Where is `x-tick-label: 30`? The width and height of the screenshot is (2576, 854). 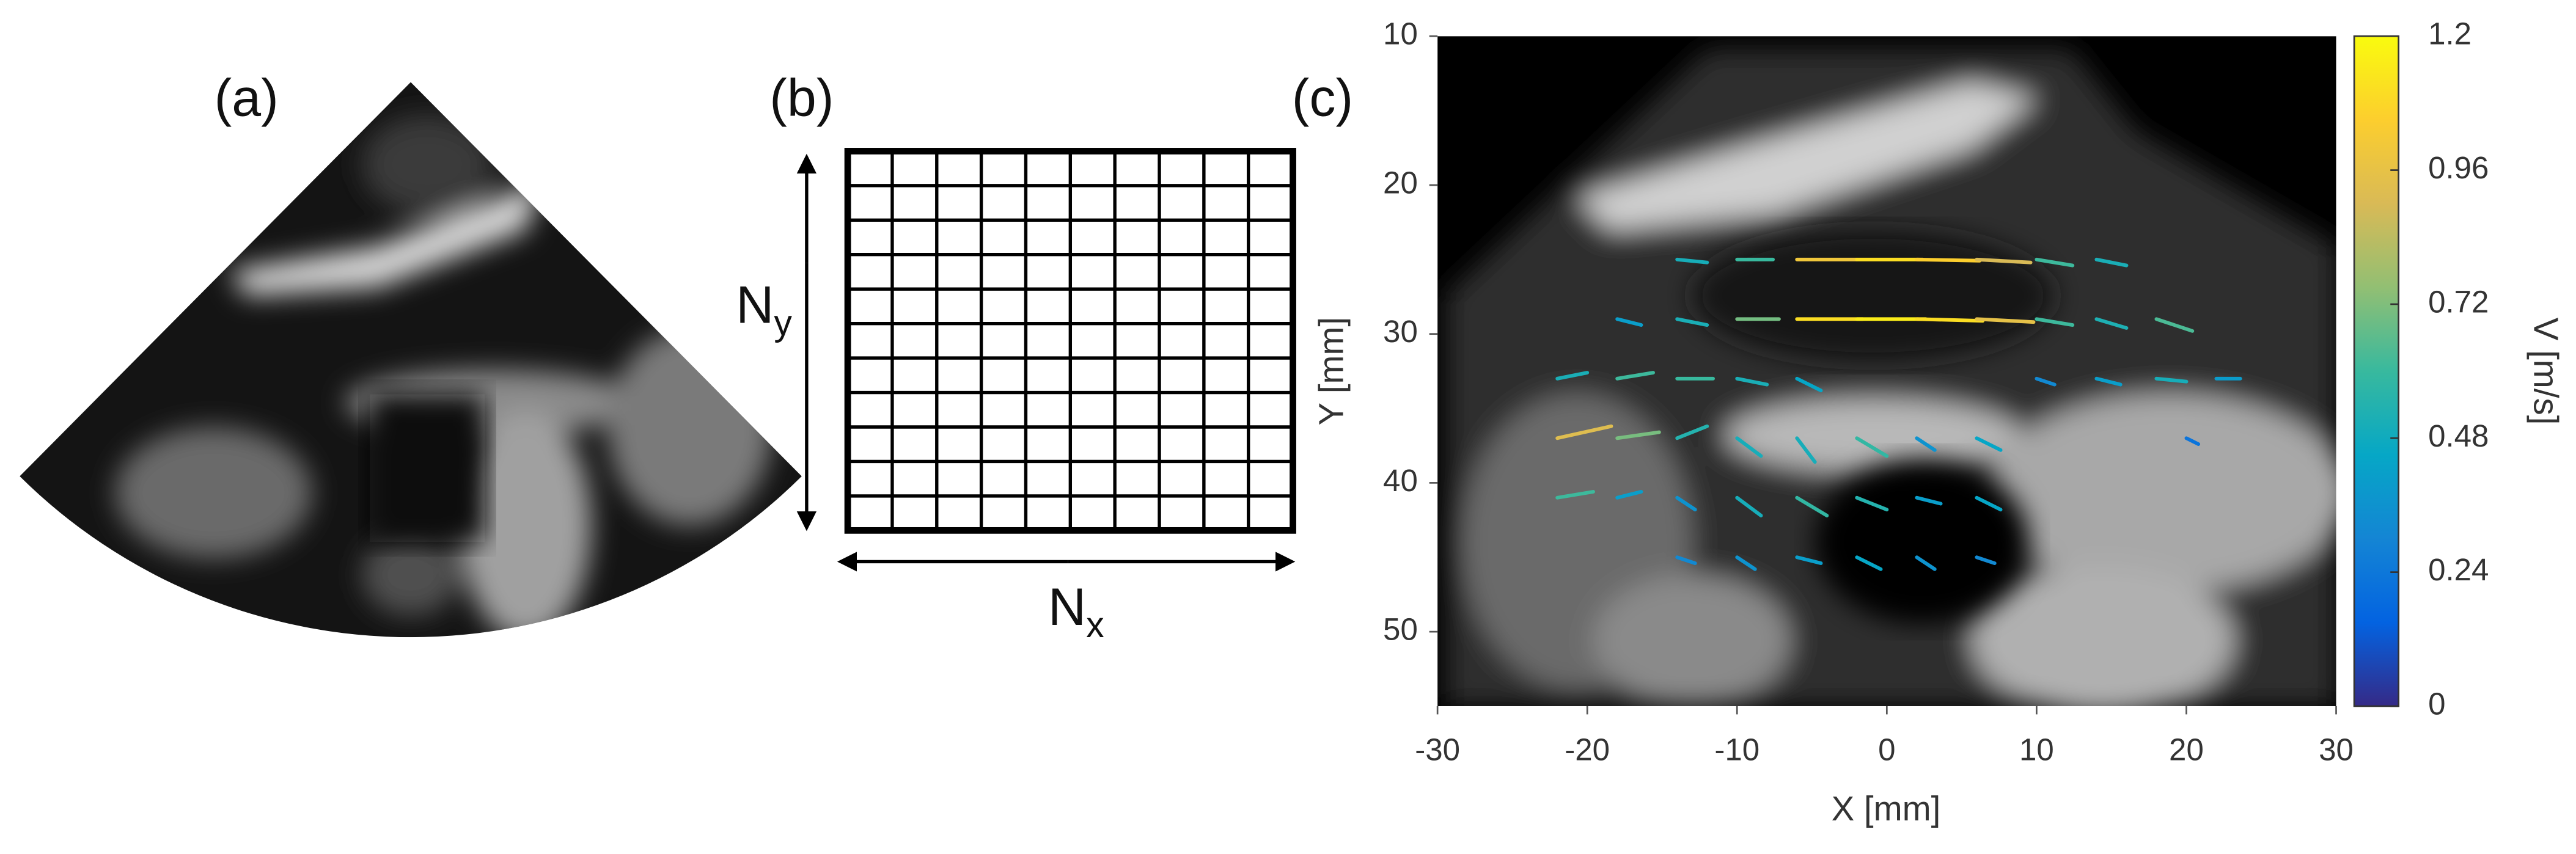
x-tick-label: 30 is located at coordinates (2336, 749).